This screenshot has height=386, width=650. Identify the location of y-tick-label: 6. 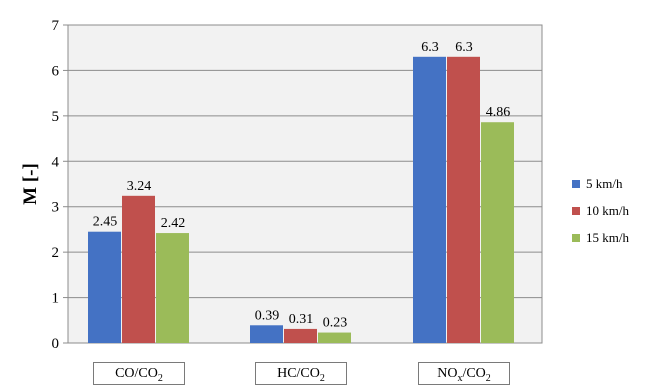
(56, 71).